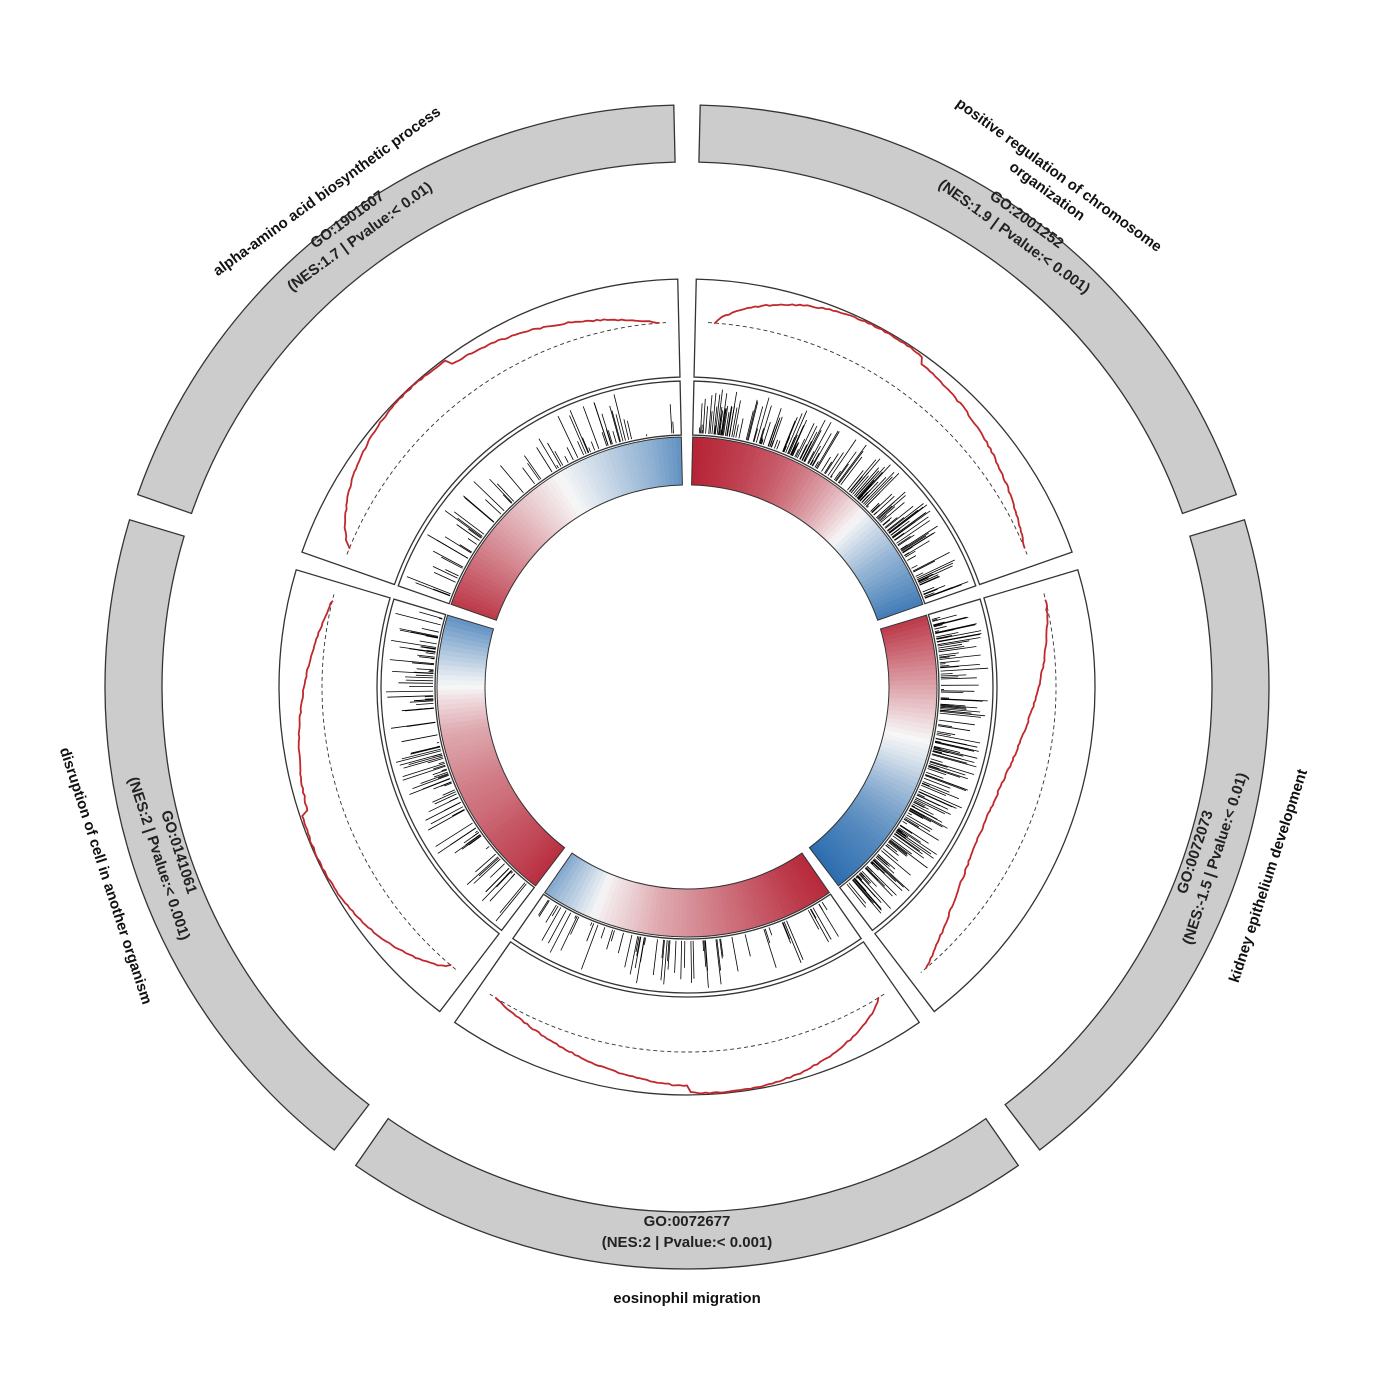 Image resolution: width=1375 pixels, height=1375 pixels. I want to click on sector-2-rank-heatmap, so click(873, 750).